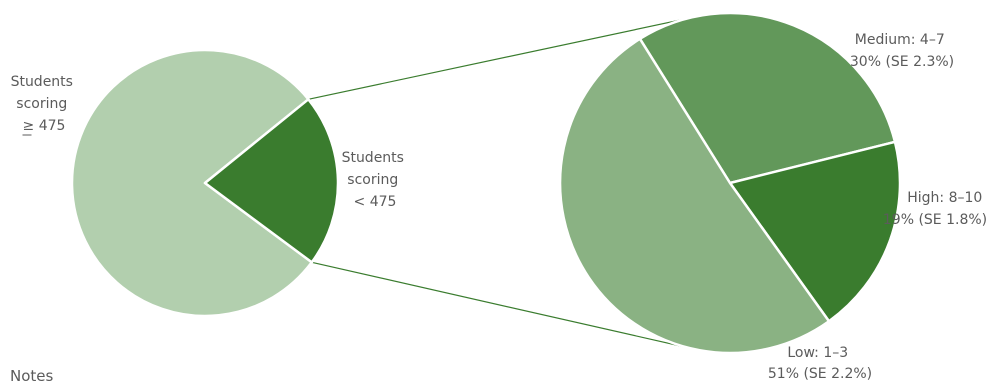  Describe the element at coordinates (820, 373) in the screenshot. I see `slice-label-line: 51% (SE 2.2%)` at that location.